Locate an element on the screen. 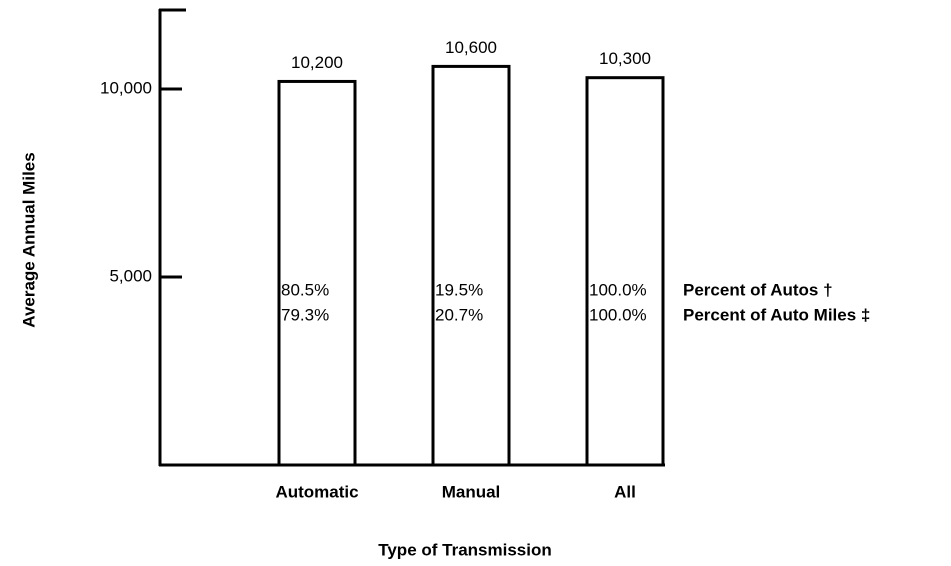  y-axis-label: Average Annual Miles is located at coordinates (28, 239).